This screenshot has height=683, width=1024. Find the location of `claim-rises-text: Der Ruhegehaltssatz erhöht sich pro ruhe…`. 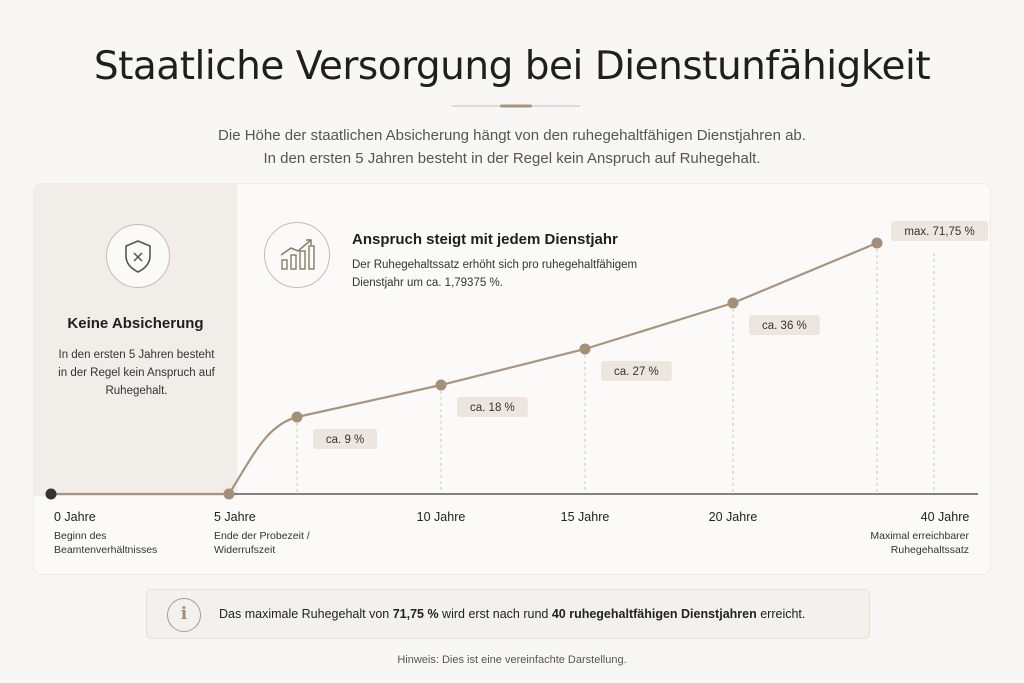

claim-rises-text: Der Ruhegehaltssatz erhöht sich pro ruhe… is located at coordinates (495, 274).